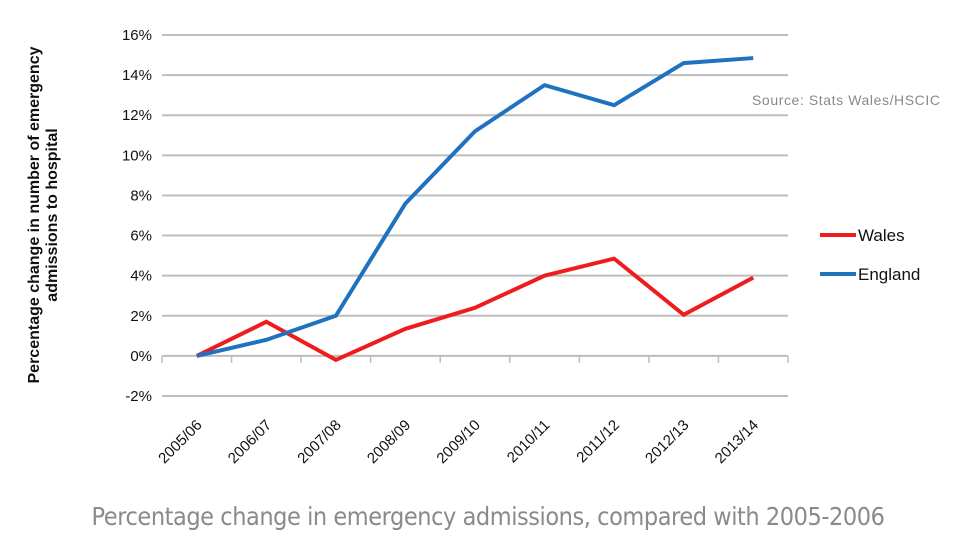  Describe the element at coordinates (889, 274) in the screenshot. I see `legend-label-england: England` at that location.